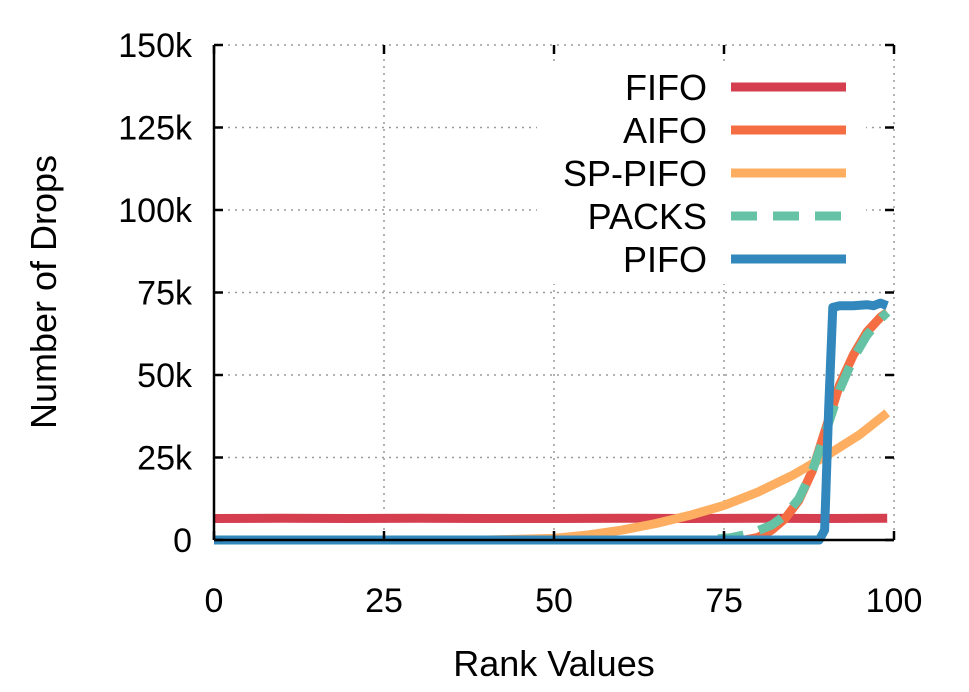  What do you see at coordinates (155, 211) in the screenshot?
I see `y-tick-label: 100k` at bounding box center [155, 211].